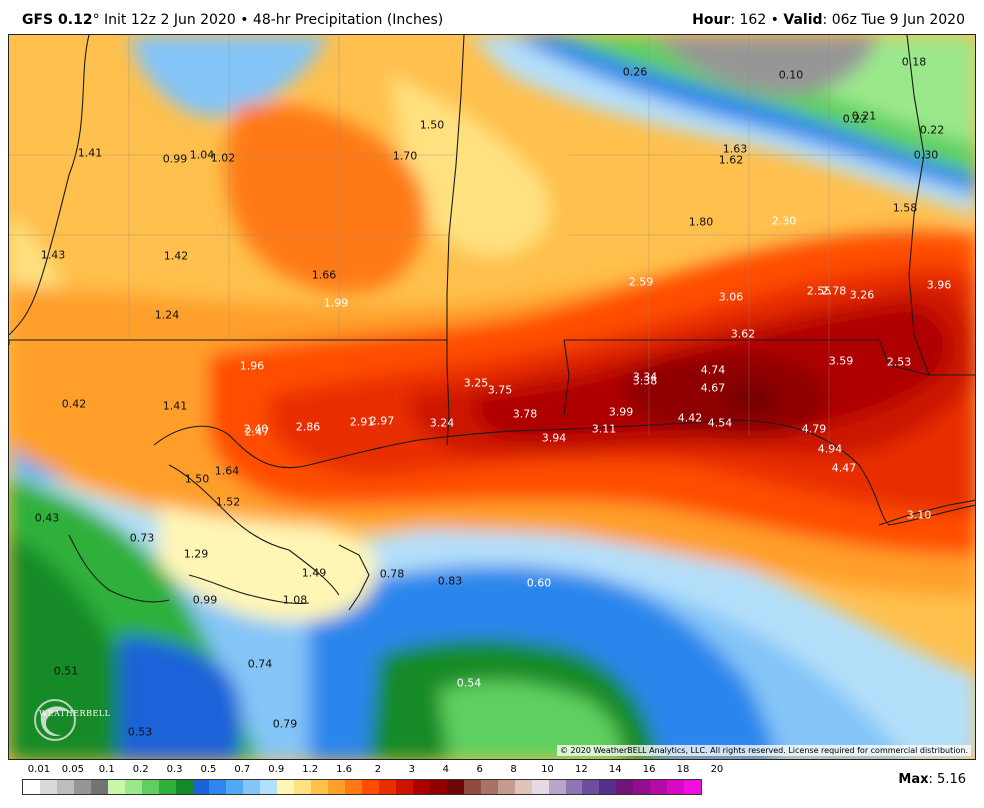 This screenshot has width=984, height=808. I want to click on precip-value: 3.62, so click(743, 334).